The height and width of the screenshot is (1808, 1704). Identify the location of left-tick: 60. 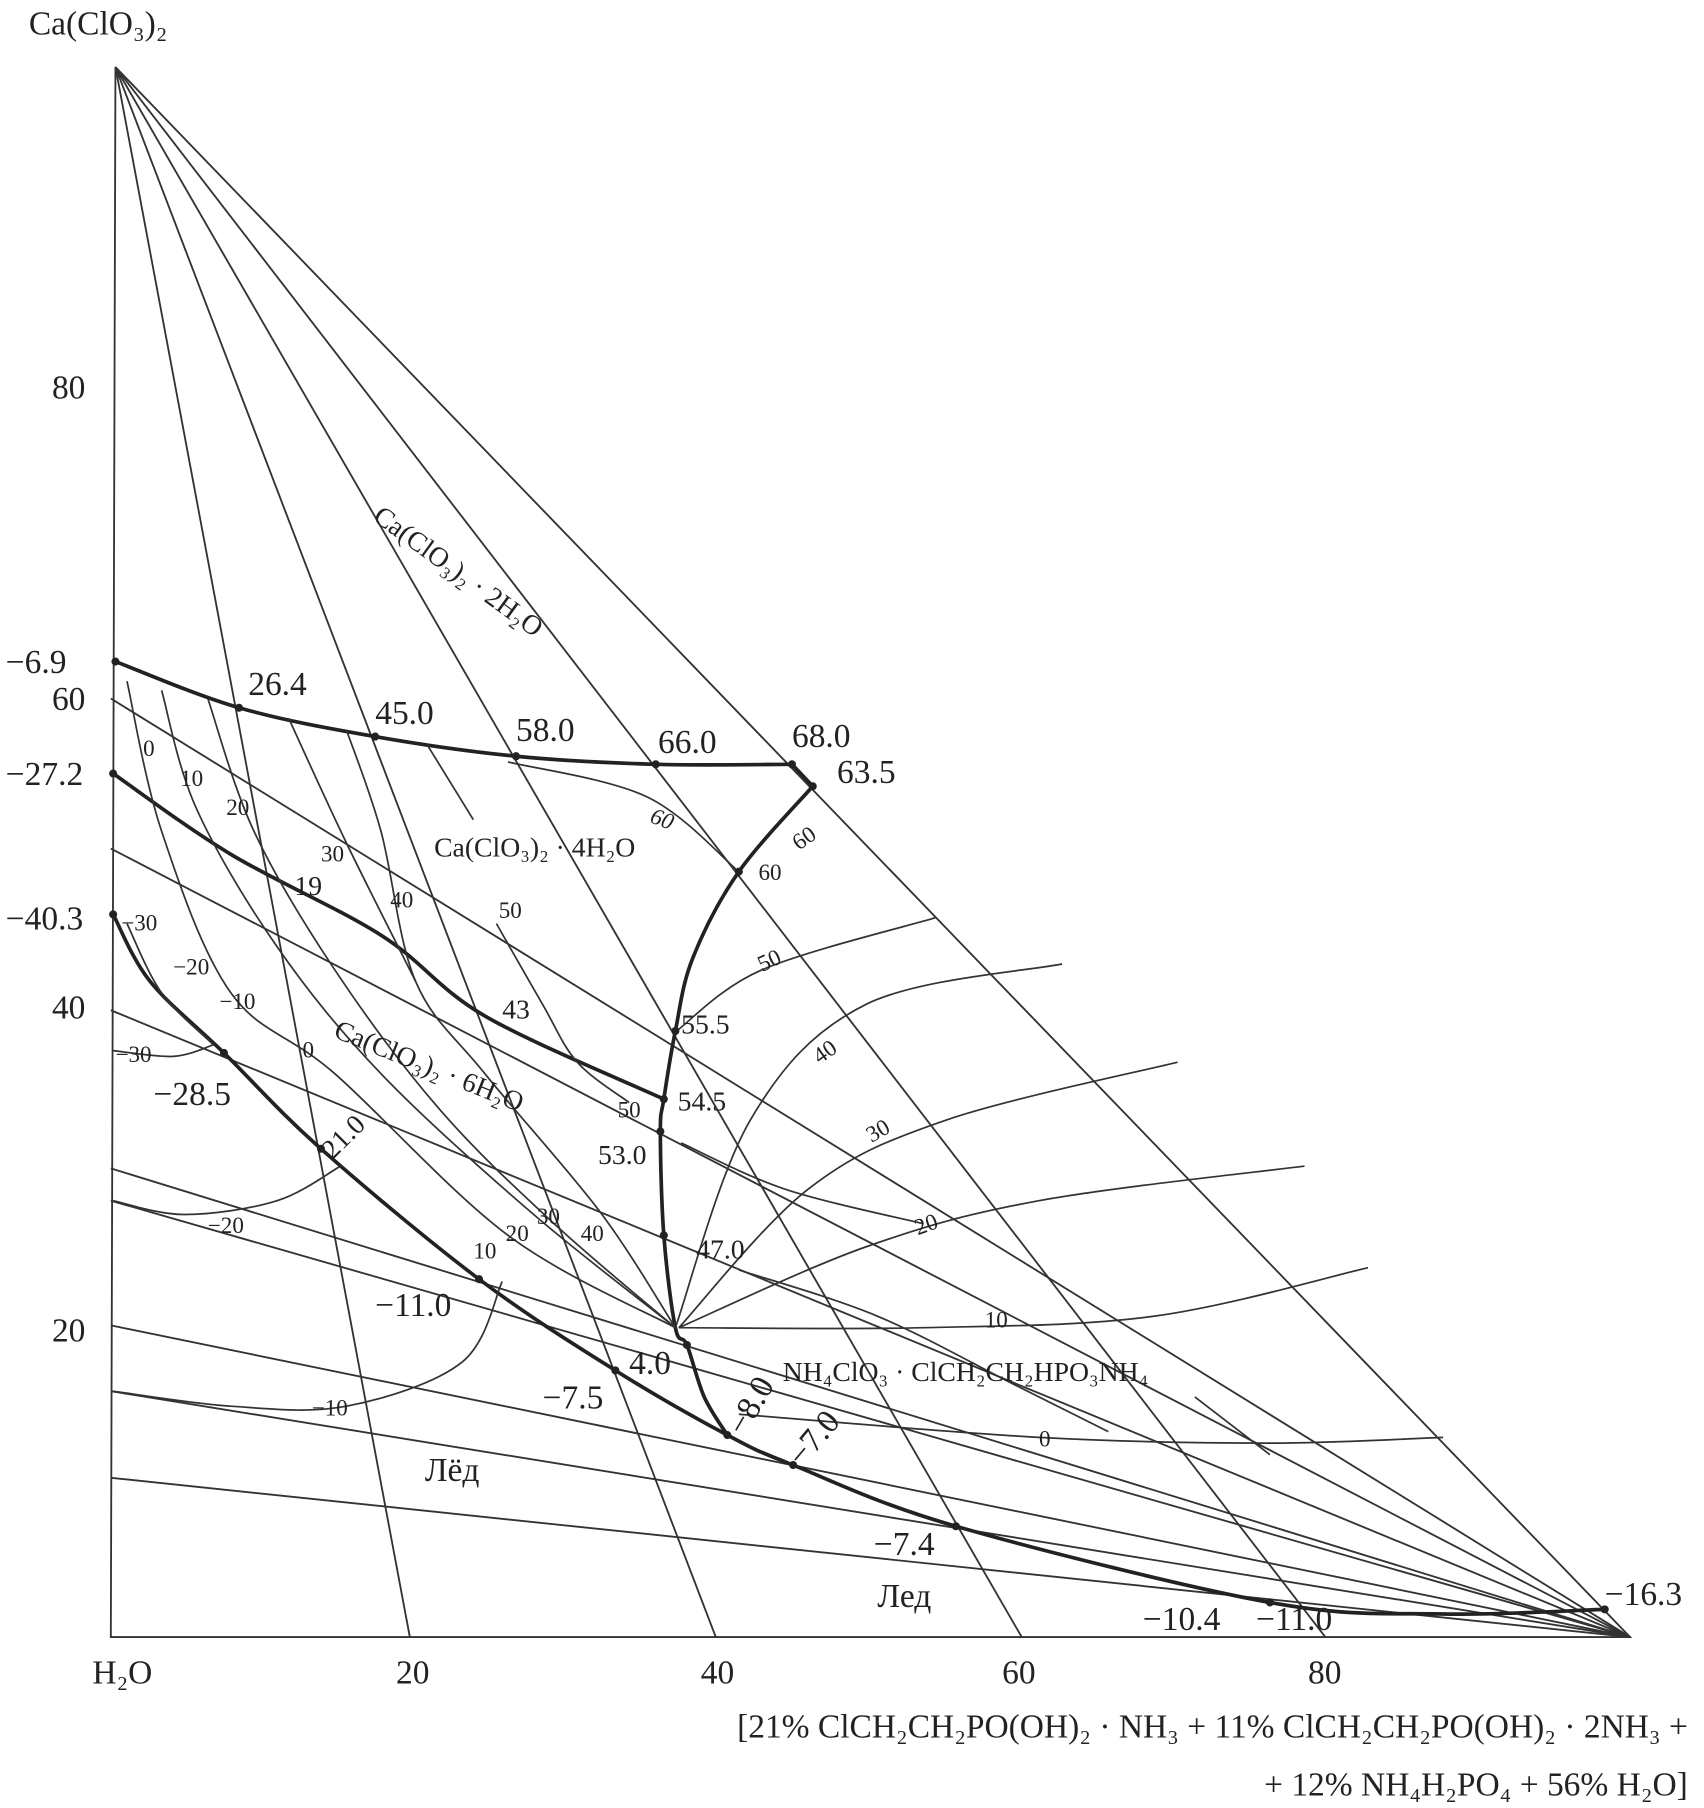
(68, 699).